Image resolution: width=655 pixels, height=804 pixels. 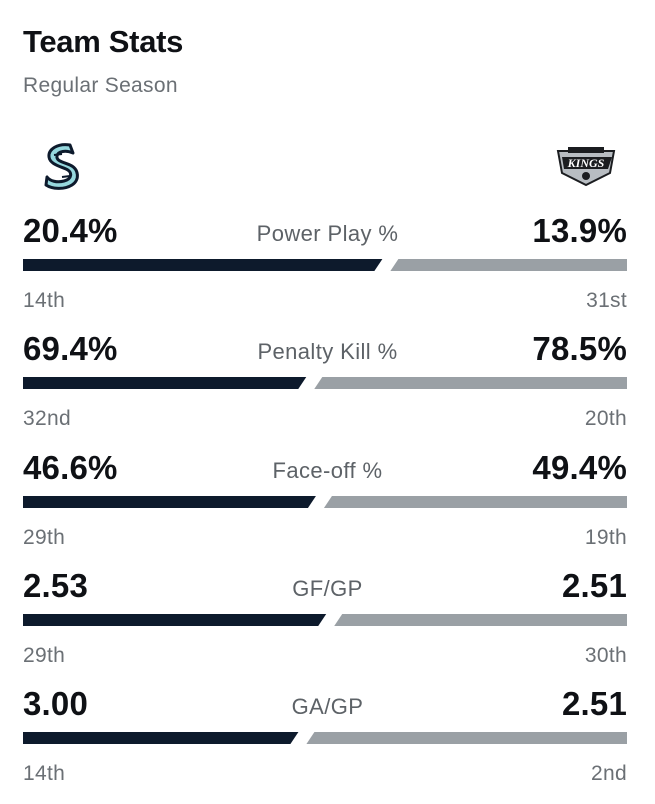 I want to click on right-team-value: 49.4%, so click(x=579, y=467).